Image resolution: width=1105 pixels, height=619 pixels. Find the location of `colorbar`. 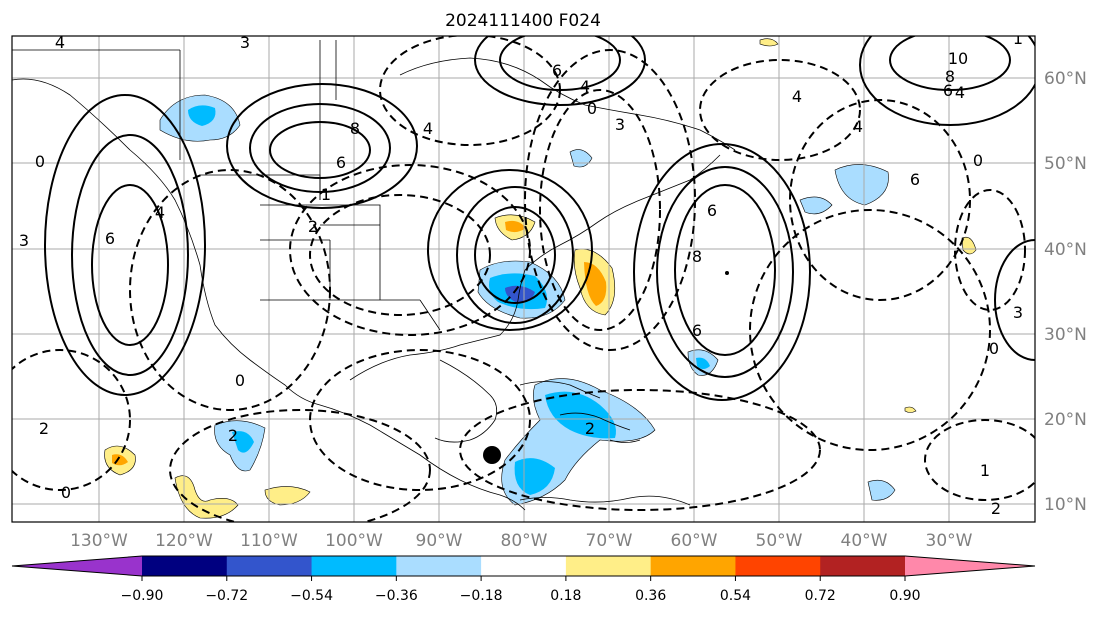

colorbar is located at coordinates (523, 566).